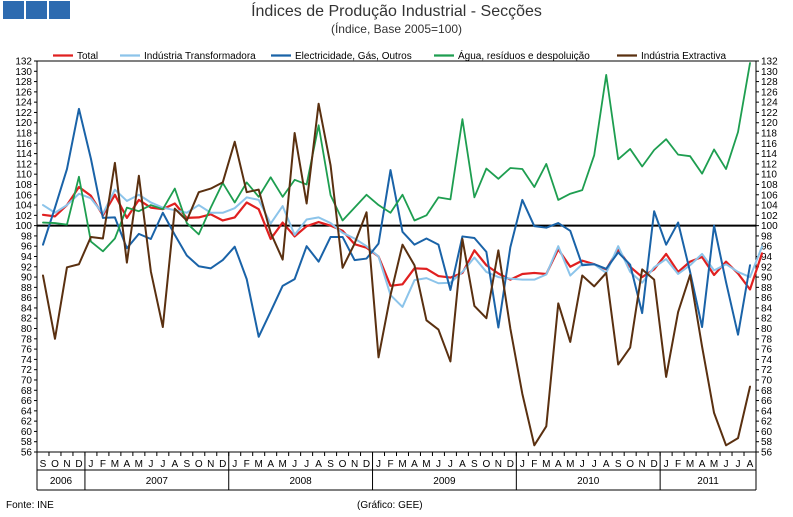 The width and height of the screenshot is (793, 517). I want to click on y-tick-label-left: 70, so click(27, 380).